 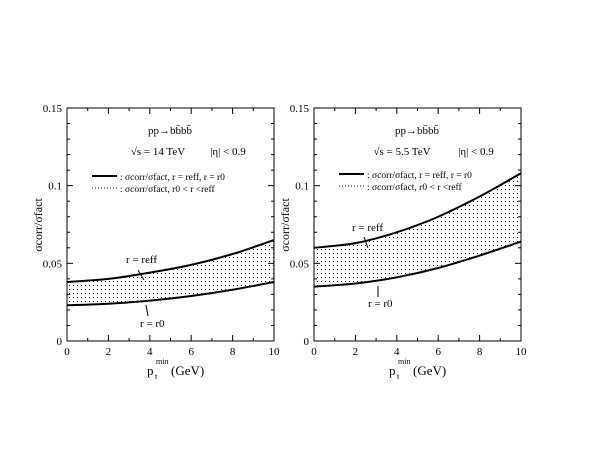 What do you see at coordinates (170, 293) in the screenshot?
I see `left-line-r0` at bounding box center [170, 293].